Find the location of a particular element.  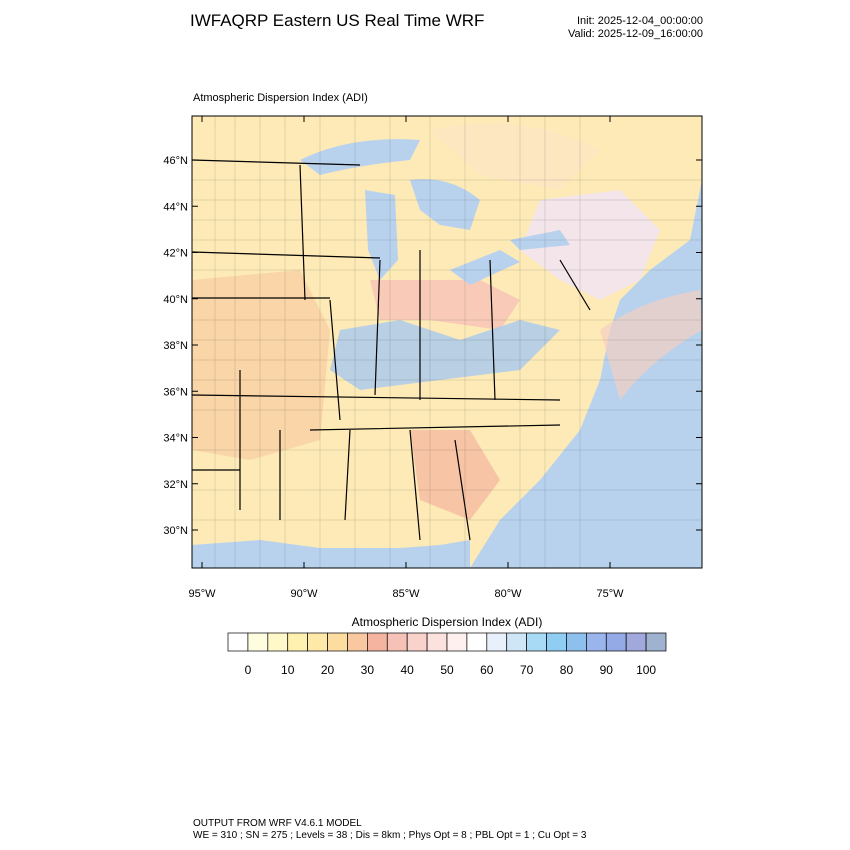

lat-label: 44°N is located at coordinates (175, 207).